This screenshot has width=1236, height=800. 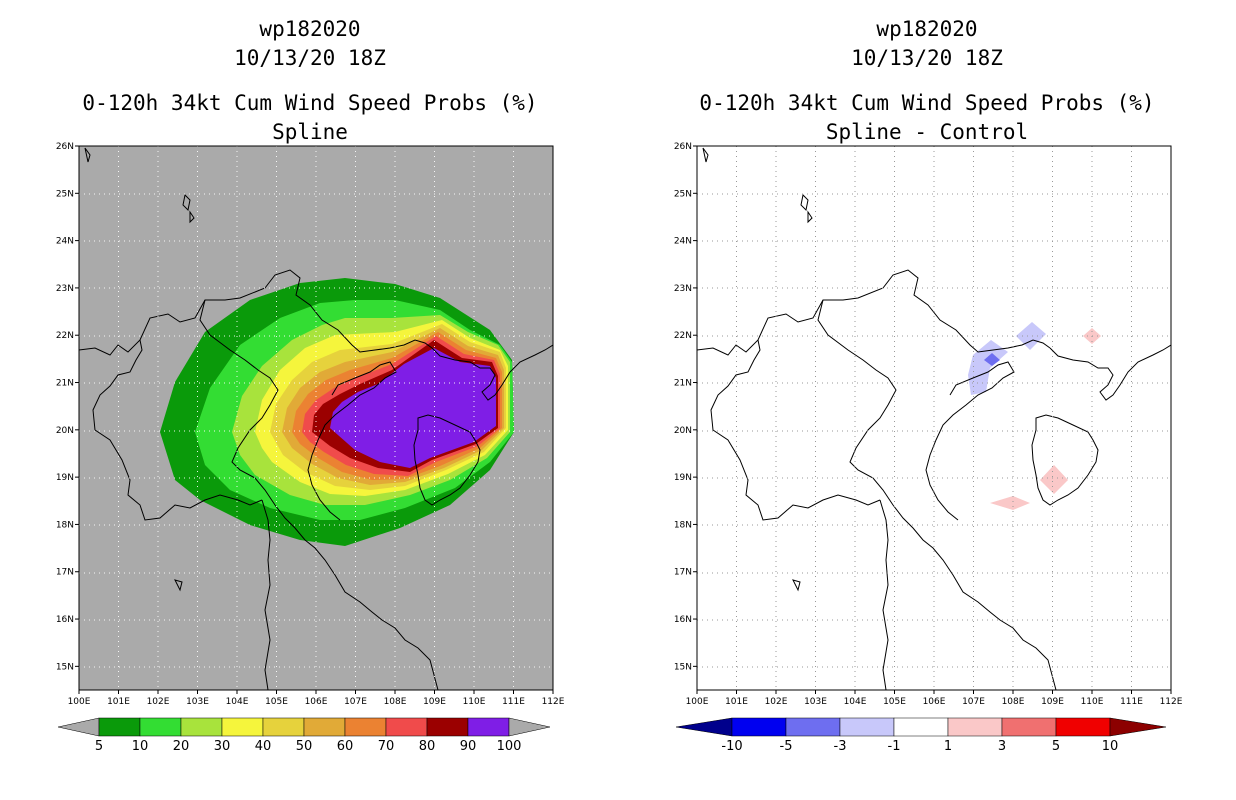 What do you see at coordinates (65, 667) in the screenshot?
I see `y-tick-label: 15N` at bounding box center [65, 667].